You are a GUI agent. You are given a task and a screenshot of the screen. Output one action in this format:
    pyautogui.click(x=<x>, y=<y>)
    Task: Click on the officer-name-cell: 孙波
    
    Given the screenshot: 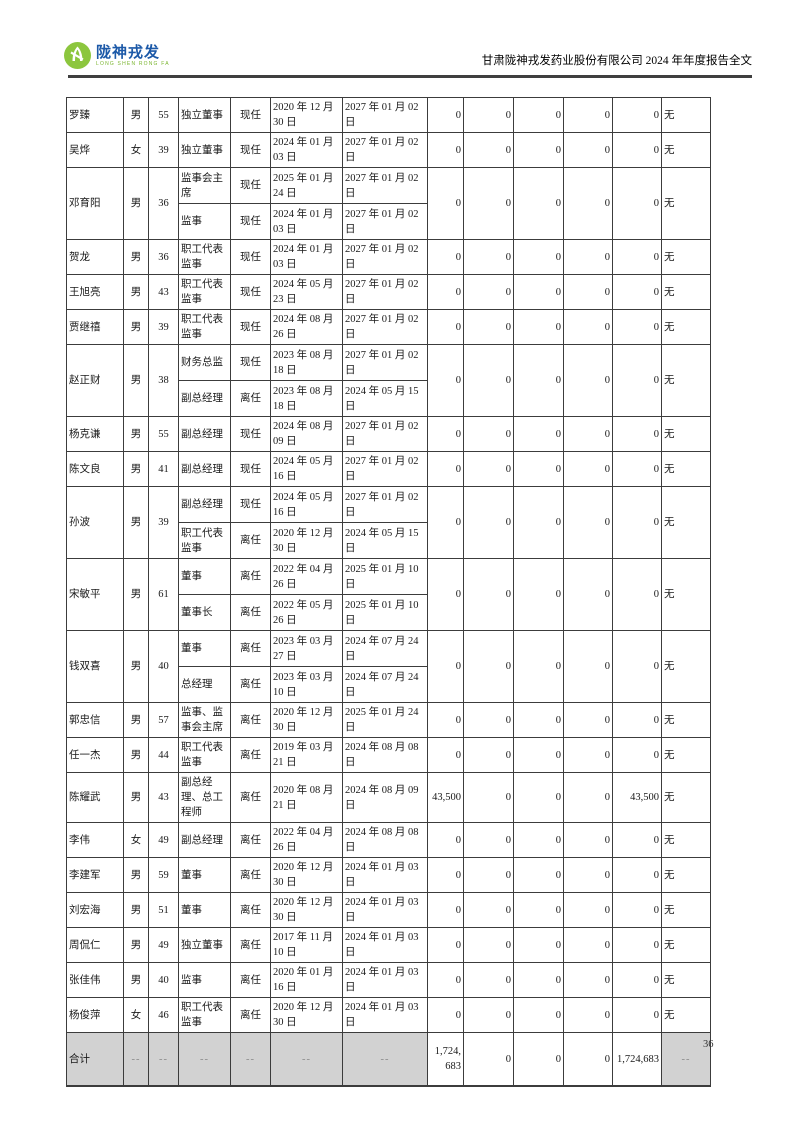 What is the action you would take?
    pyautogui.click(x=95, y=522)
    